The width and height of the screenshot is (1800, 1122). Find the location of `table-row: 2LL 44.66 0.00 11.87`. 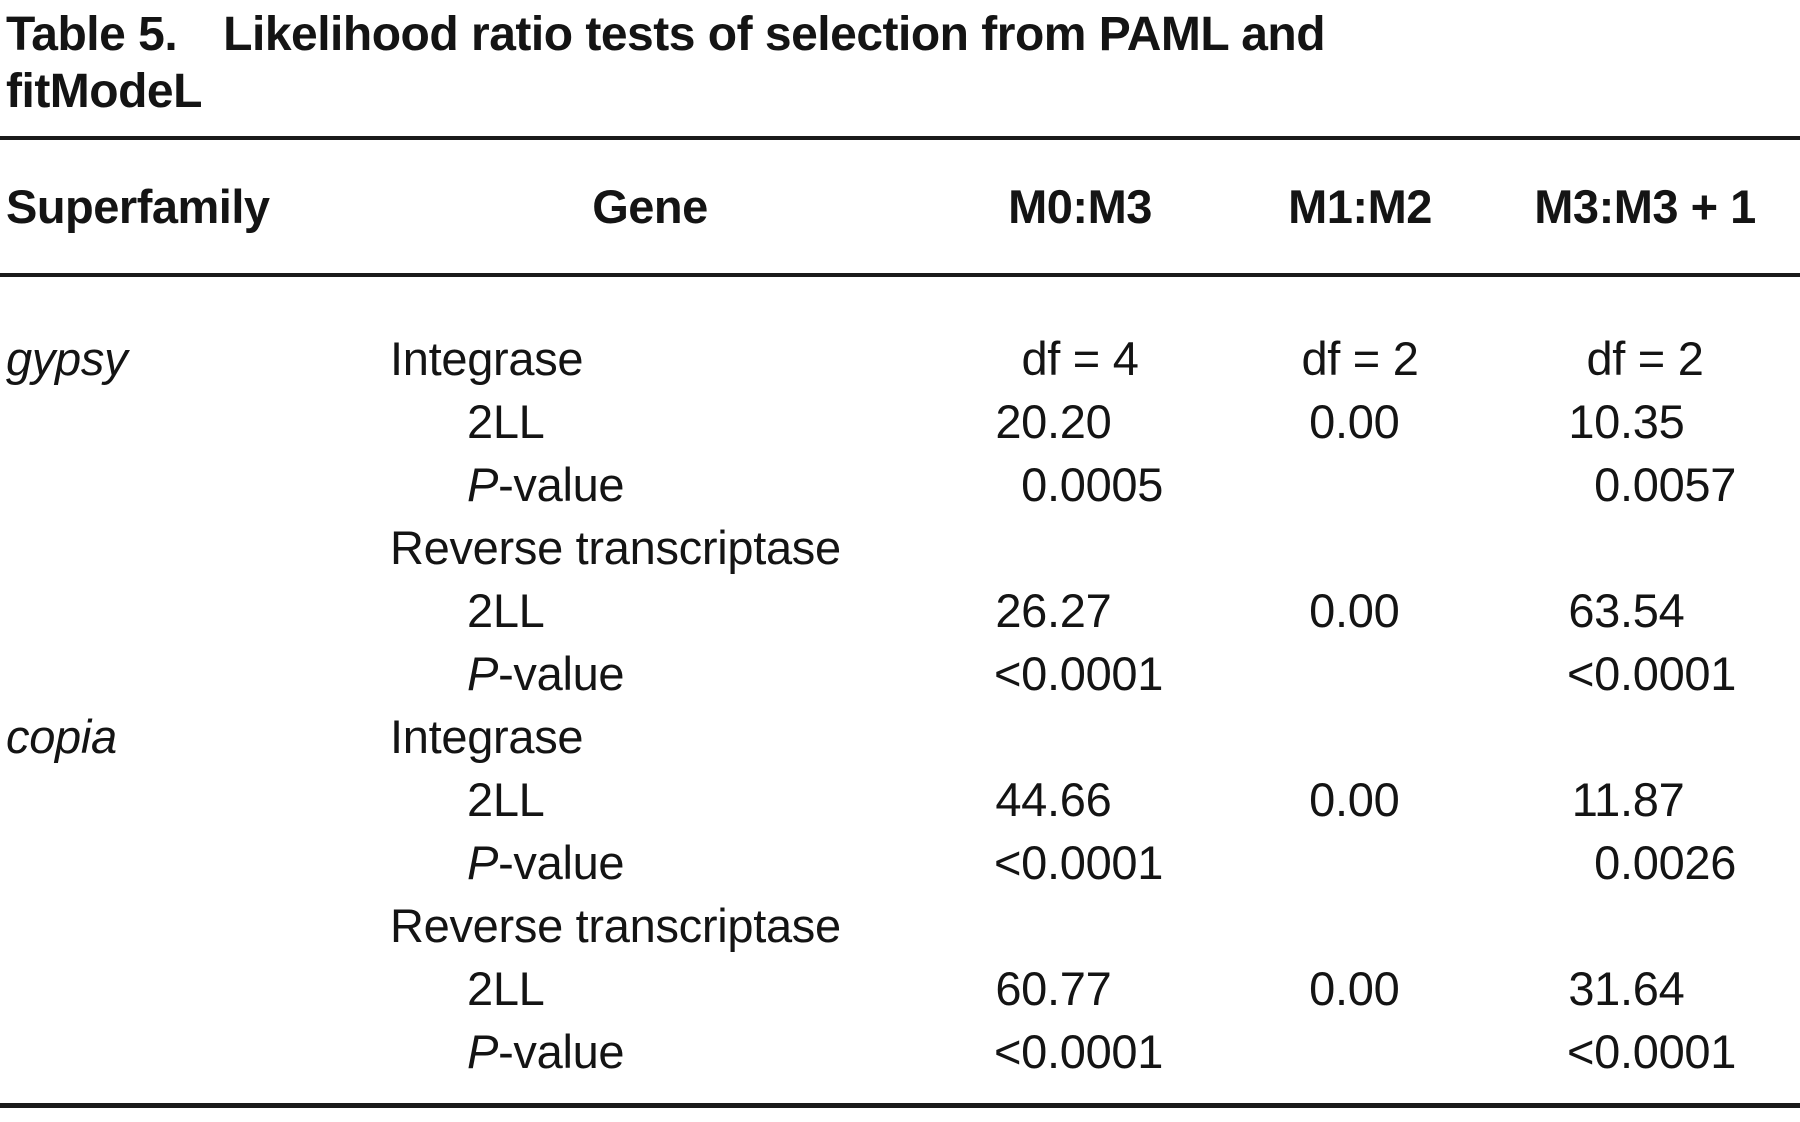

table-row: 2LL 44.66 0.00 11.87 is located at coordinates (900, 799).